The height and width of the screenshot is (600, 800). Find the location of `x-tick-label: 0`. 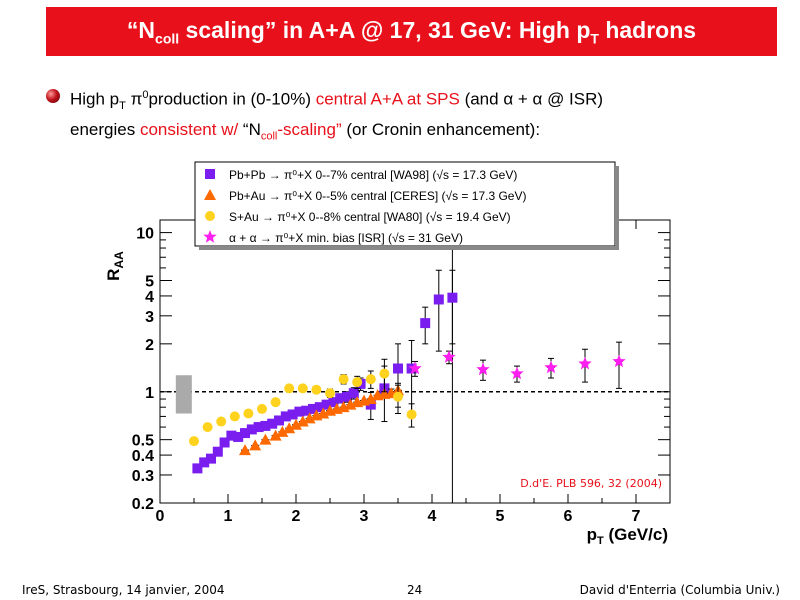

x-tick-label: 0 is located at coordinates (160, 516).